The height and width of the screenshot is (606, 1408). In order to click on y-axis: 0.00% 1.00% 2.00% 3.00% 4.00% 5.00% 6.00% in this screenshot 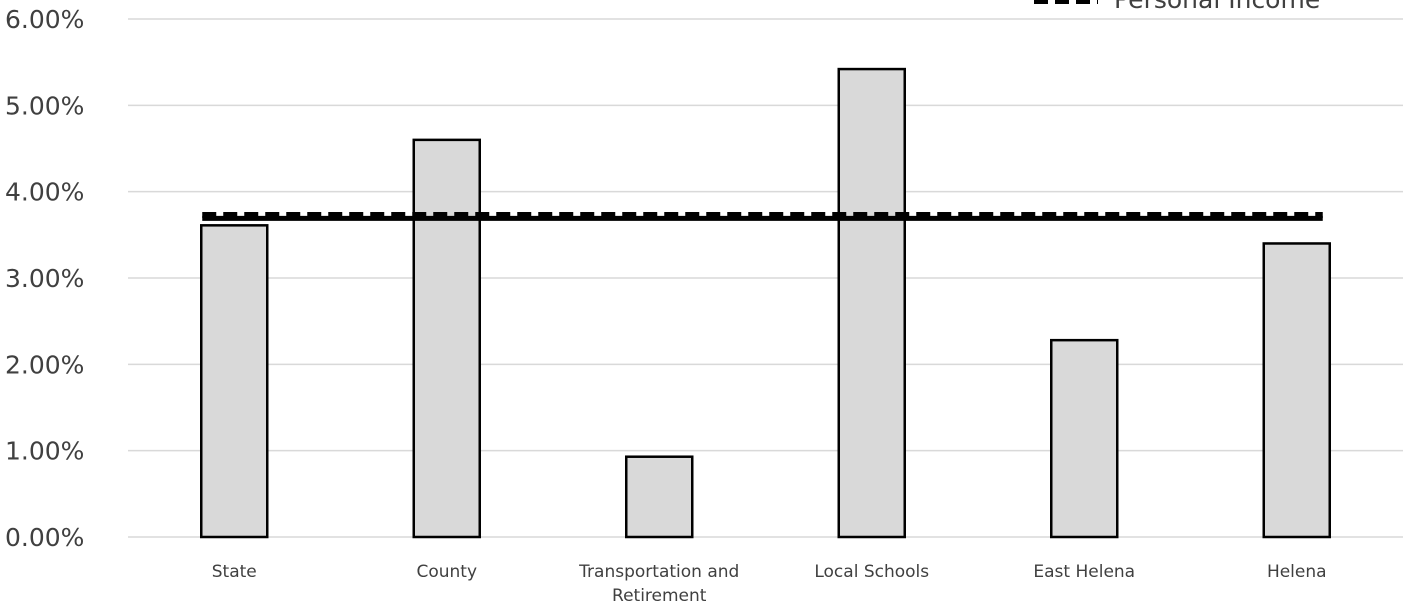, I will do `click(44, 278)`.